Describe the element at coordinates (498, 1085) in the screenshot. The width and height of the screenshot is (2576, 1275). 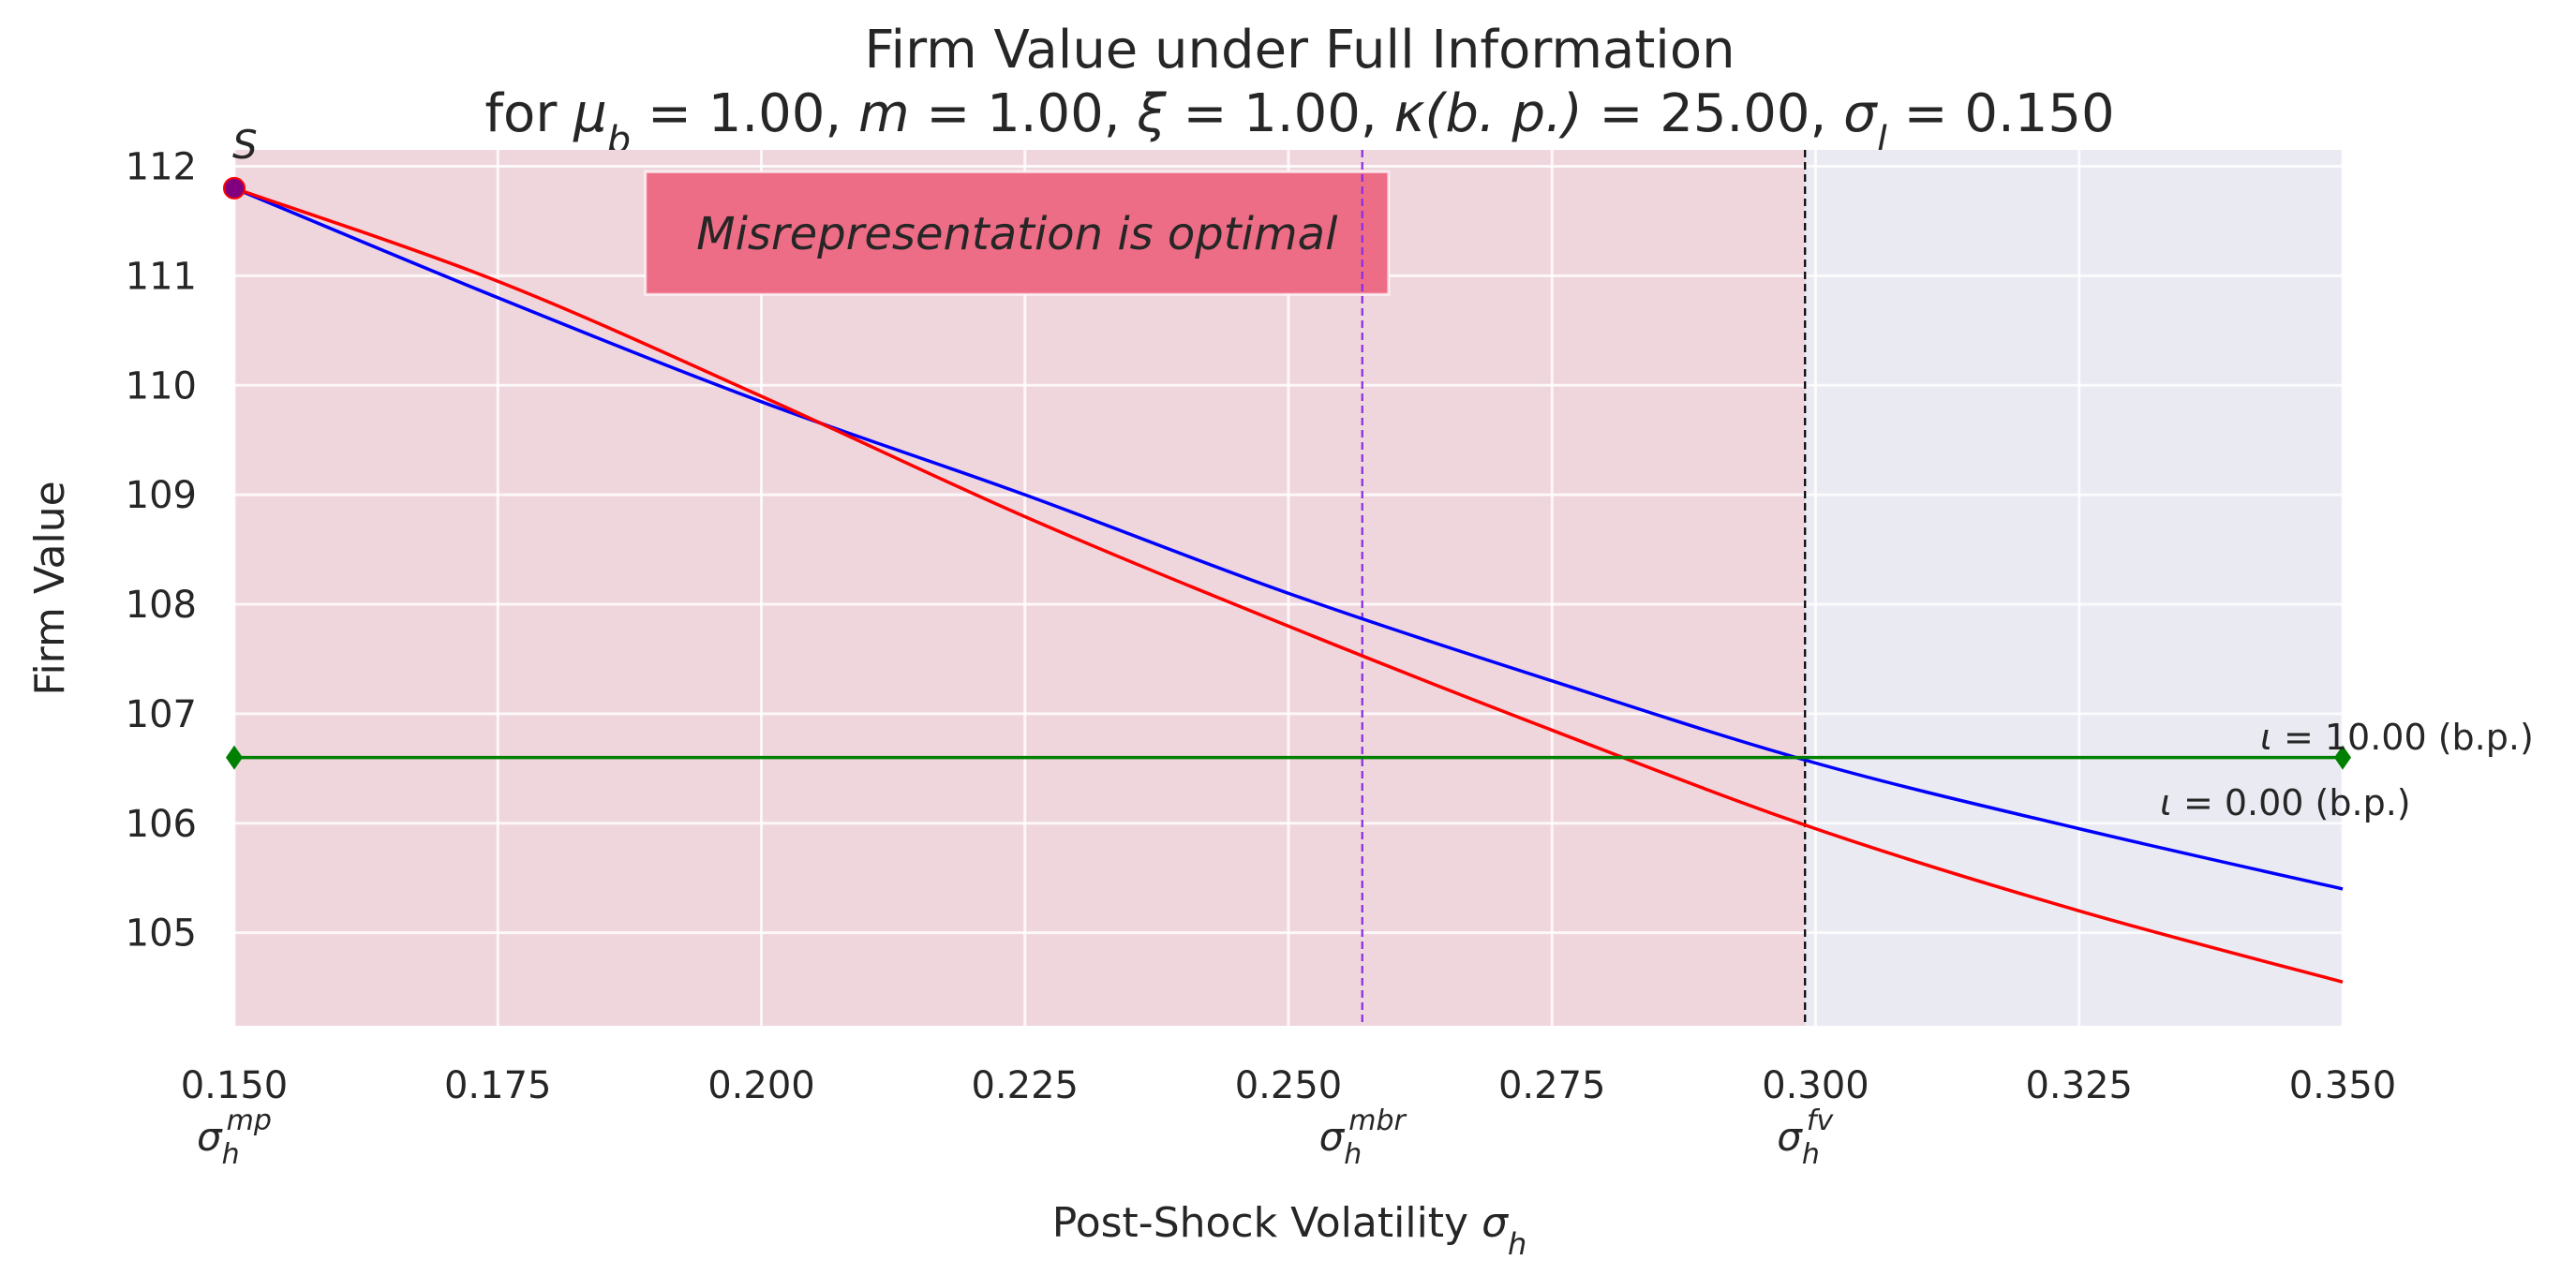
I see `x-tick-label-1: 0.175` at that location.